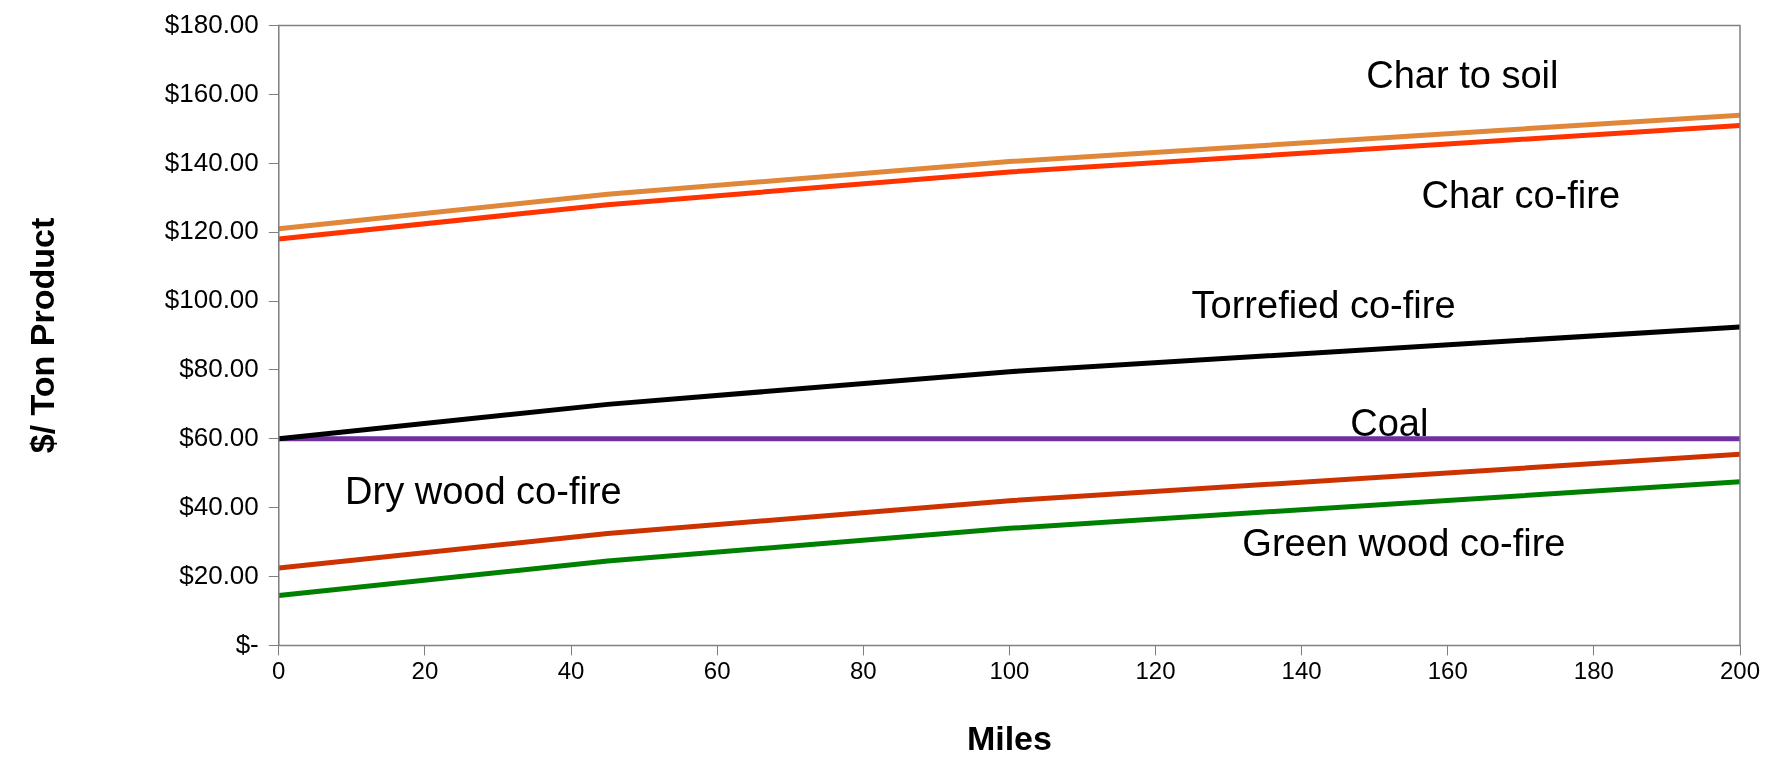 This screenshot has width=1770, height=775. I want to click on y-tick-label: $40.00, so click(219, 505).